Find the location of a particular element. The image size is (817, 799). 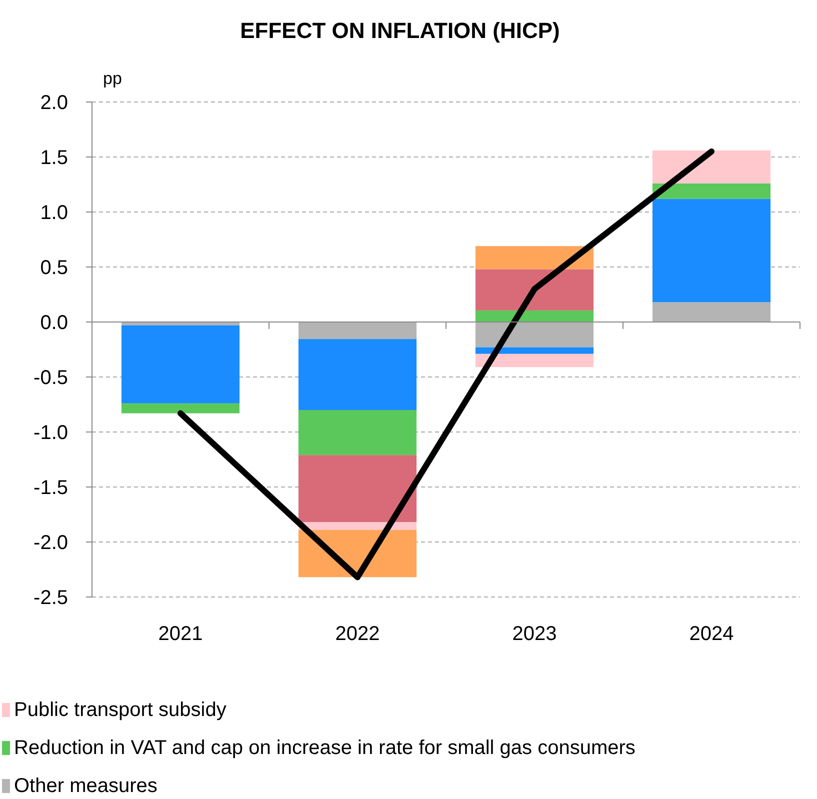

y-tick-label: 0.5 is located at coordinates (54, 268).